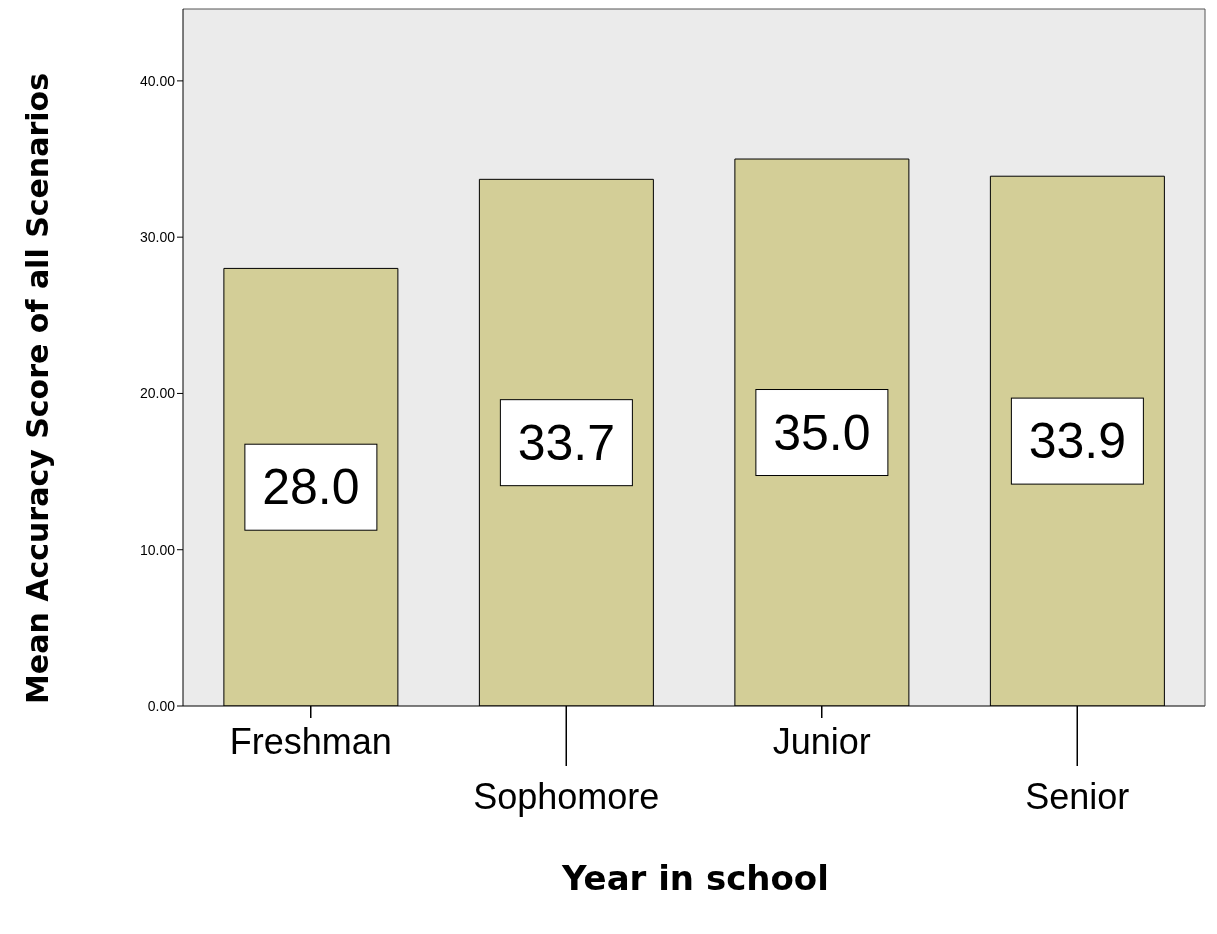  I want to click on x-tick-label: Junior, so click(821, 741).